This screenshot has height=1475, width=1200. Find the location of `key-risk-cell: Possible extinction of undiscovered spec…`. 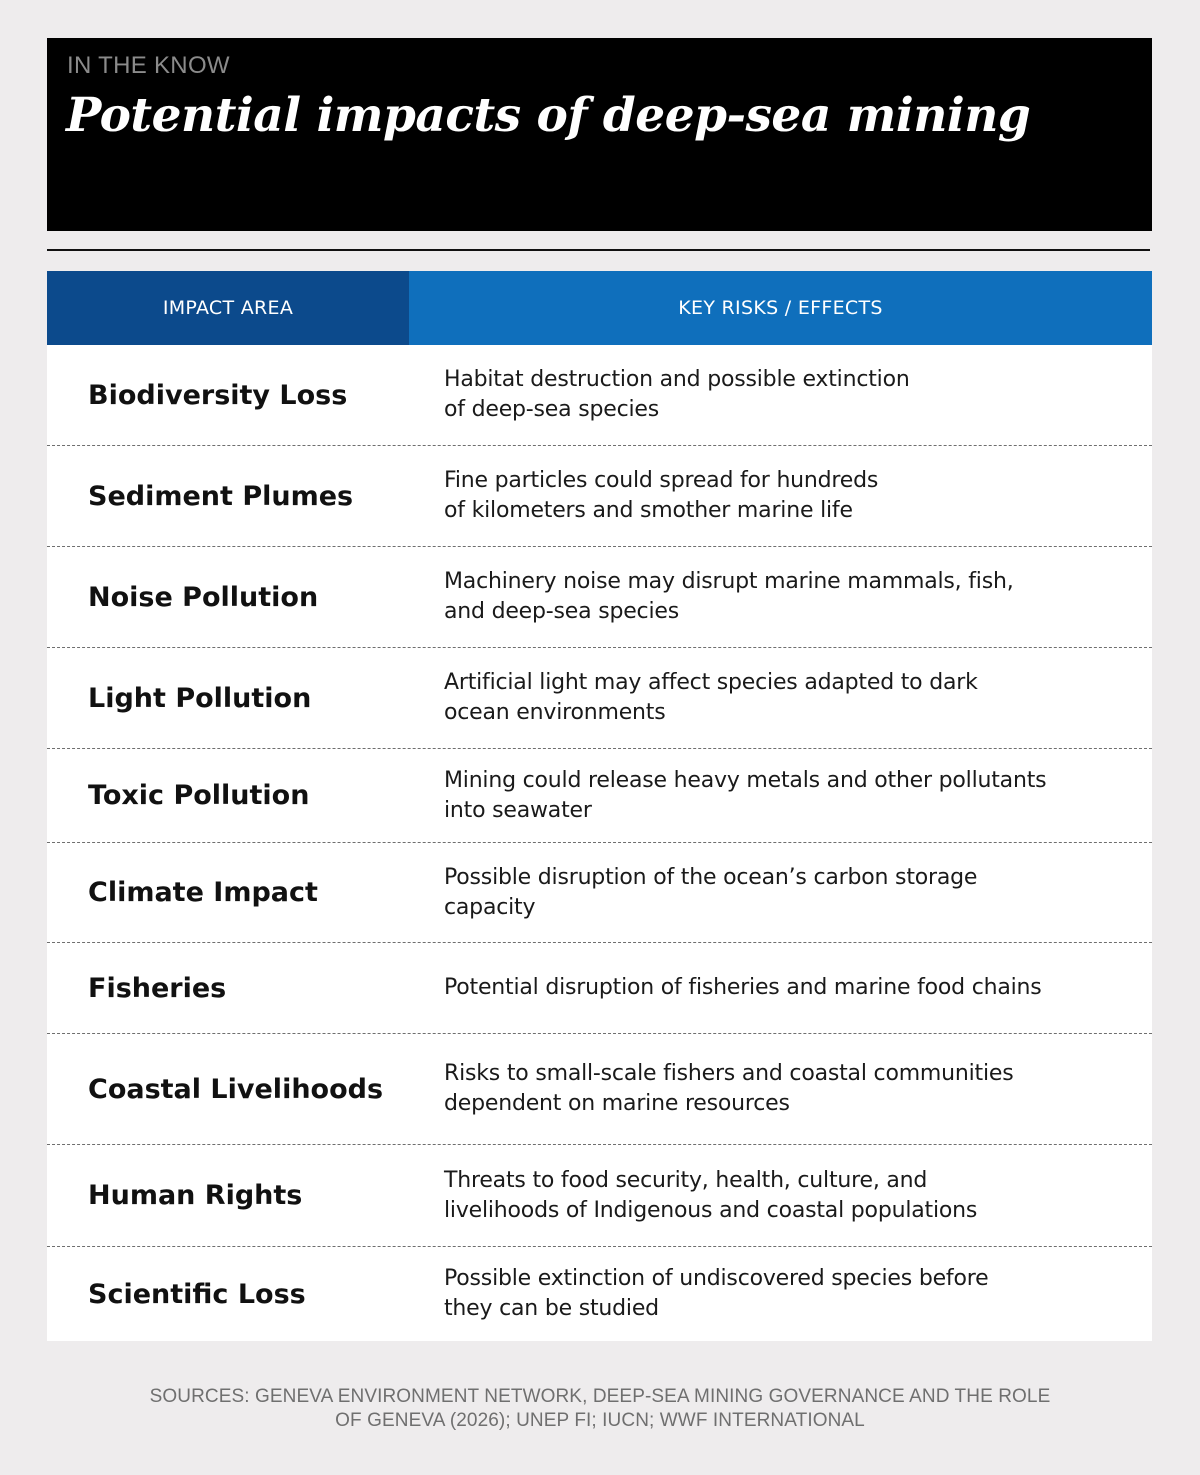

key-risk-cell: Possible extinction of undiscovered spec… is located at coordinates (789, 1294).